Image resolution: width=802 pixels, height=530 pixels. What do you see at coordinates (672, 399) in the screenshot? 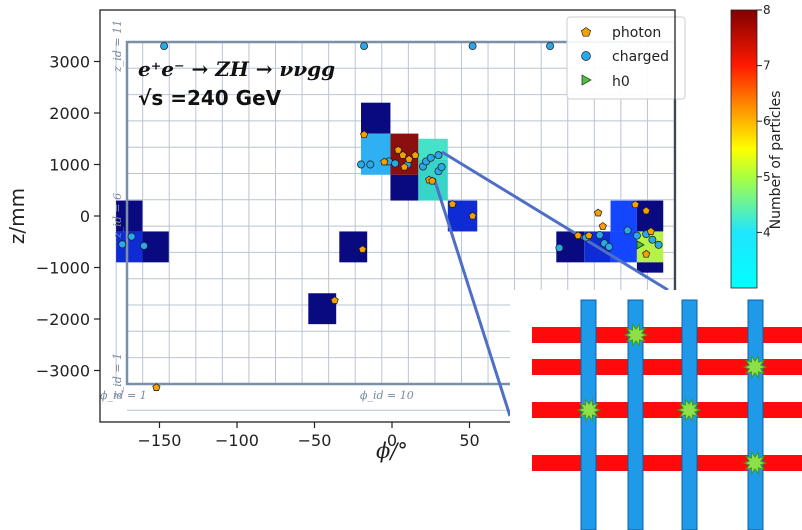
I see `inset-hits` at bounding box center [672, 399].